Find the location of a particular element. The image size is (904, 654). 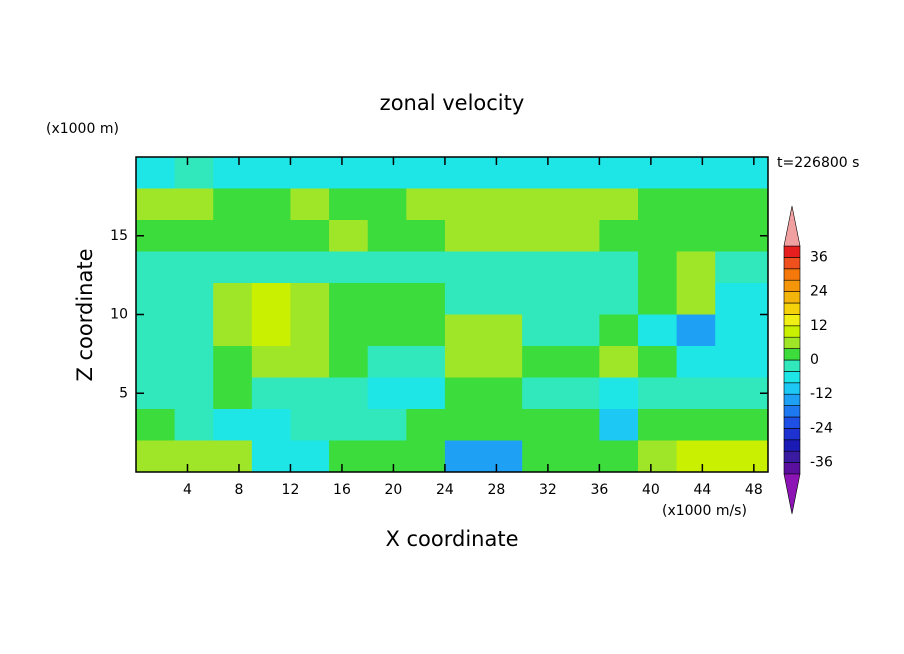

x-tick-label: 40 is located at coordinates (651, 490).